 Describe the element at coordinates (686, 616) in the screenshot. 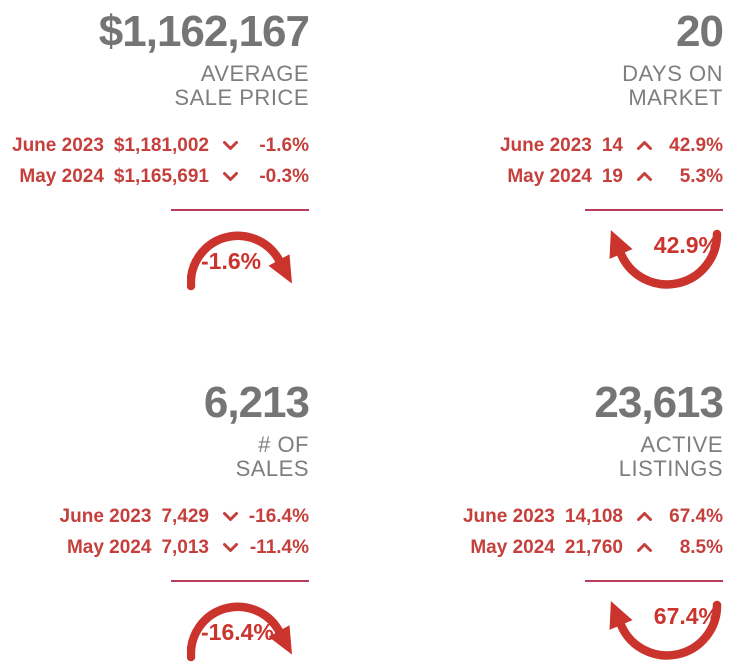

I see `trend-arrow-label: 67.4%` at that location.